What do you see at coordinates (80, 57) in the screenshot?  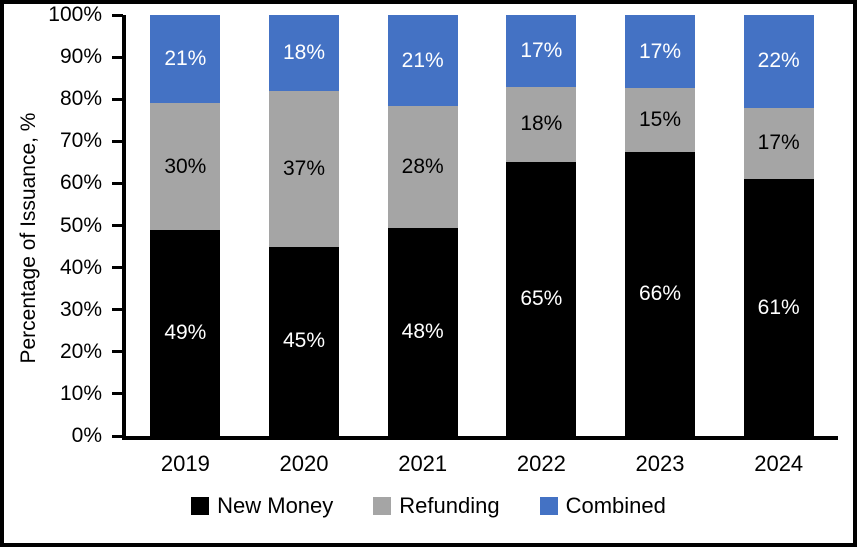 I see `y-tick-label: 90%` at bounding box center [80, 57].